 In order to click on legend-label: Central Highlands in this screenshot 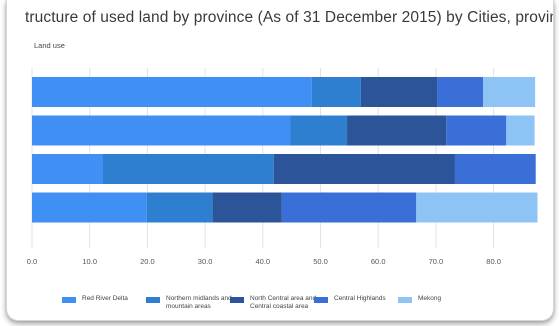, I will do `click(360, 298)`.